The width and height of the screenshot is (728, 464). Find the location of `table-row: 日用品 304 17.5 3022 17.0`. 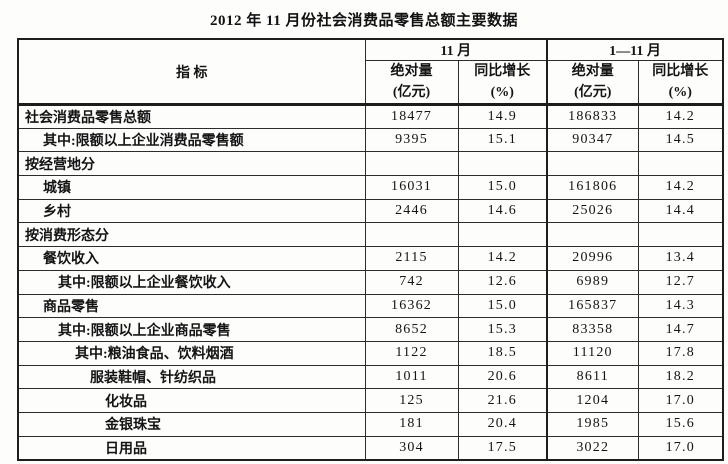

table-row: 日用品 304 17.5 3022 17.0 is located at coordinates (370, 448).